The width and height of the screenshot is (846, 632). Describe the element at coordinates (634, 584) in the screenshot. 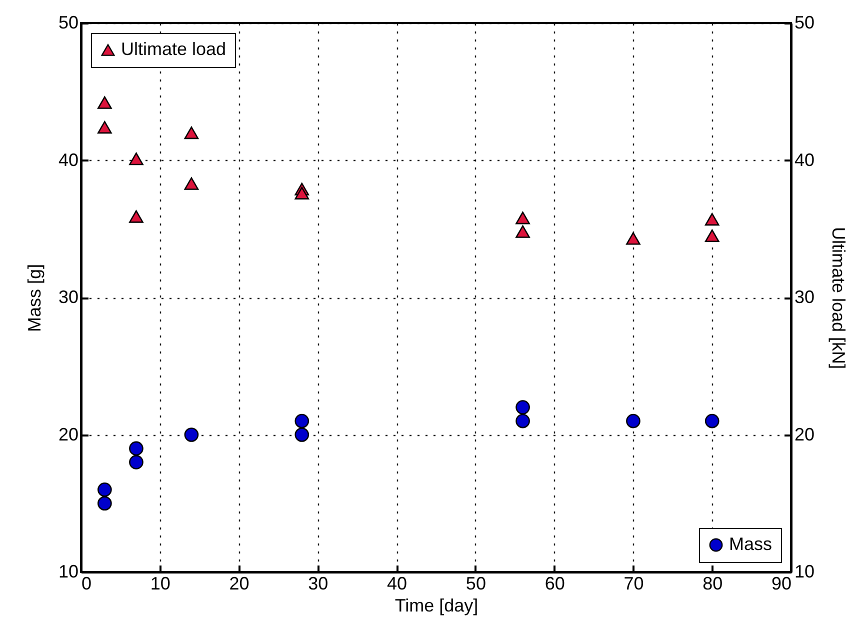

I see `x-tick-label: 70` at that location.